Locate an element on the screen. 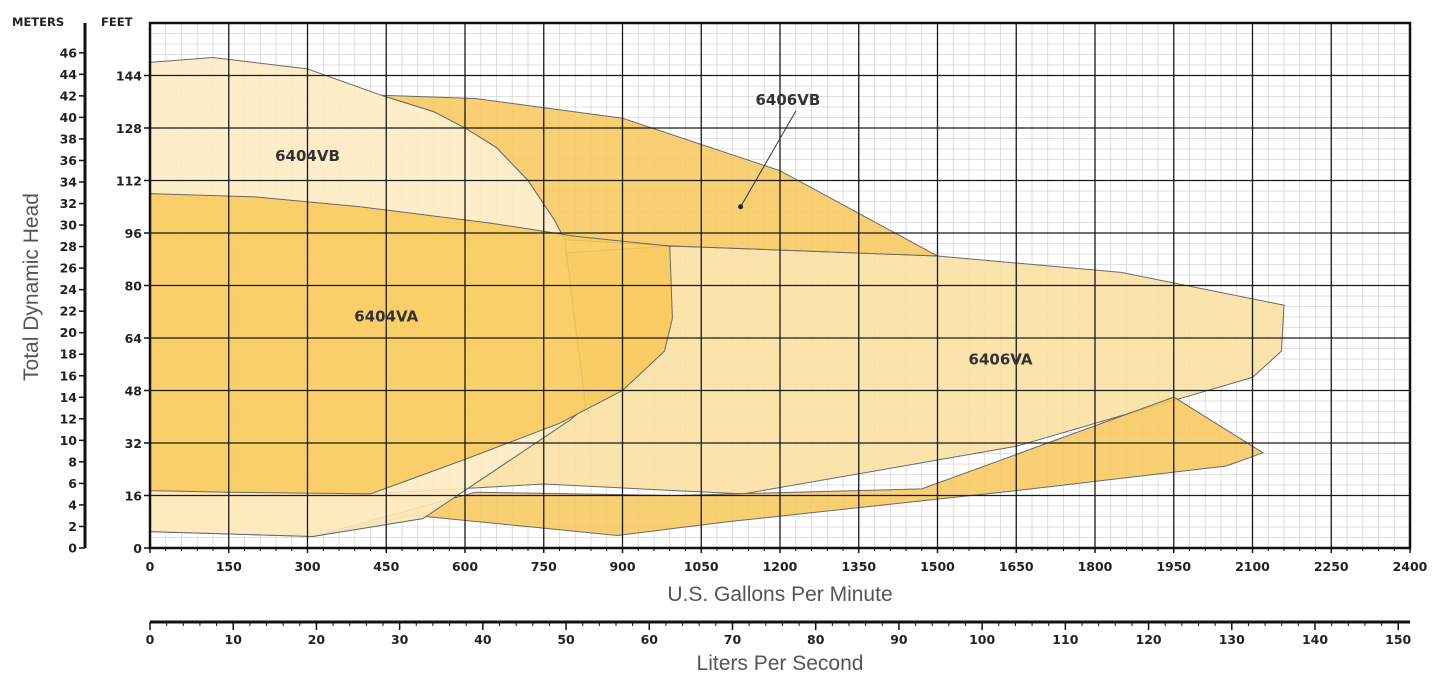 The width and height of the screenshot is (1436, 678). meters-tick-label: 18 is located at coordinates (68, 354).